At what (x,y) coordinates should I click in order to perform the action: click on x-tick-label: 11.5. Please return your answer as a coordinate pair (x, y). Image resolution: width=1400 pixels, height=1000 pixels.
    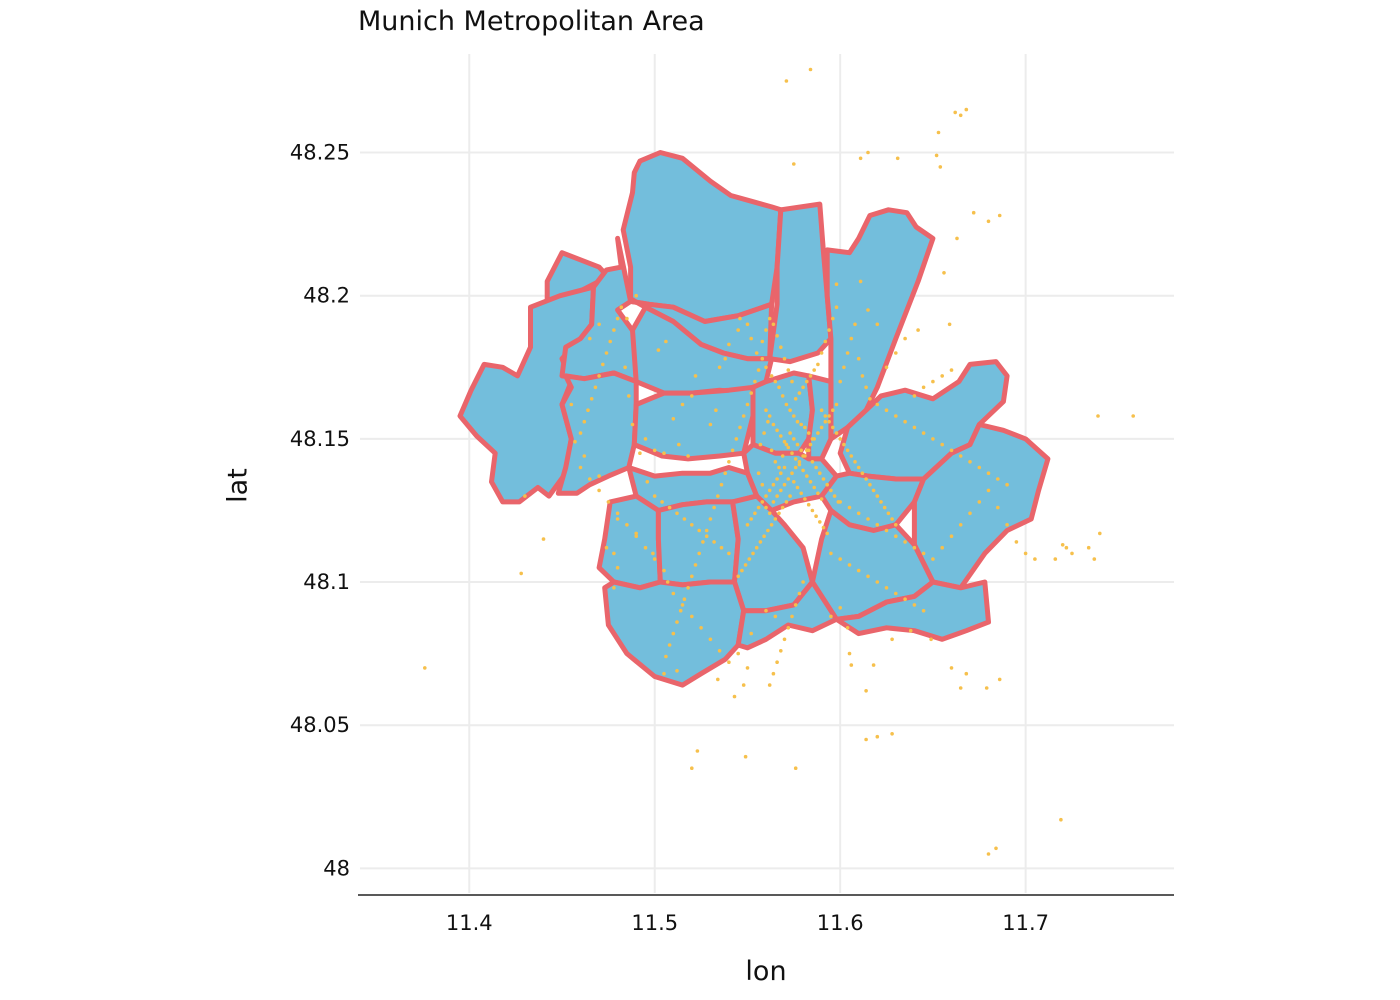
    Looking at the image, I should click on (654, 923).